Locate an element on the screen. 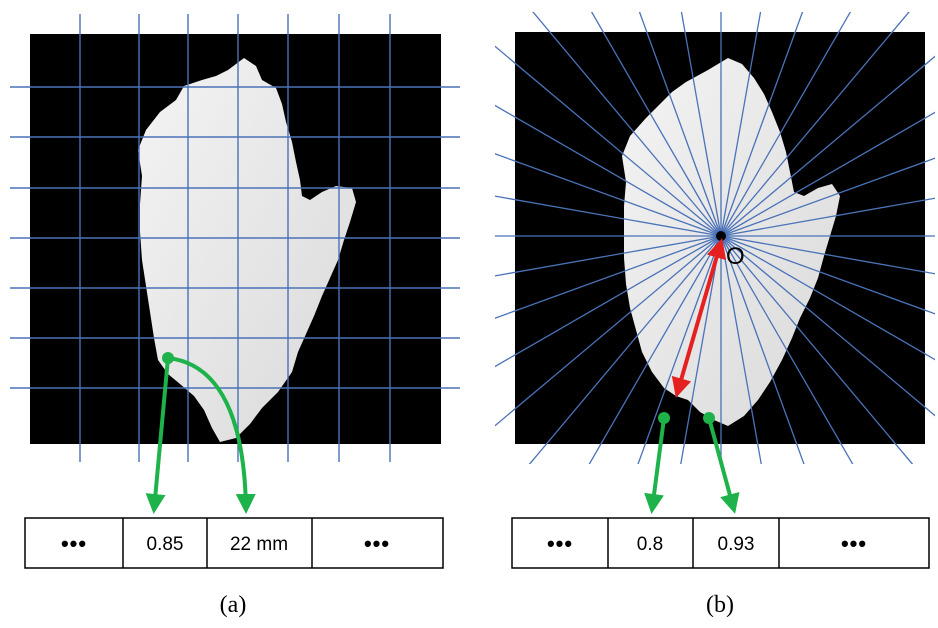 Image resolution: width=938 pixels, height=628 pixels. panel-b-cell-ellipsis-right: ••• is located at coordinates (854, 543).